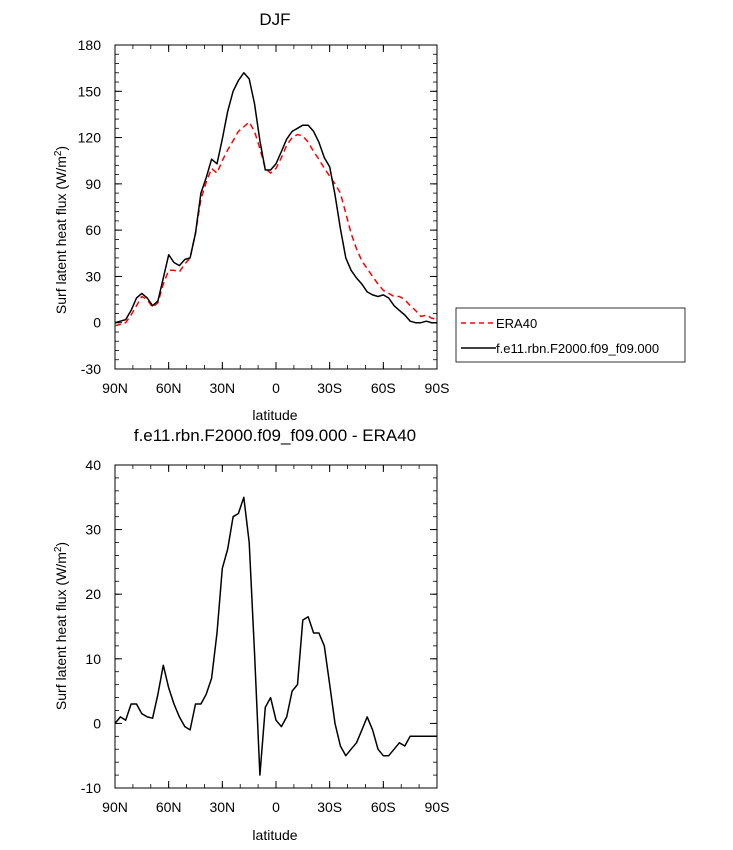  I want to click on series-line-difference, so click(275, 636).